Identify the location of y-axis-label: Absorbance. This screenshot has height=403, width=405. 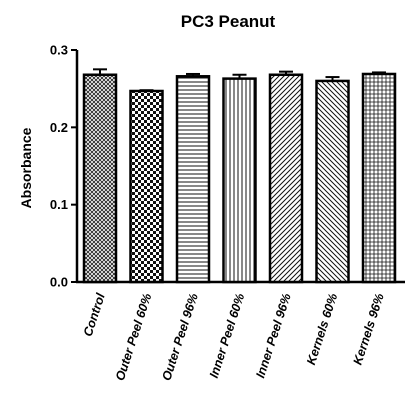
(26, 167).